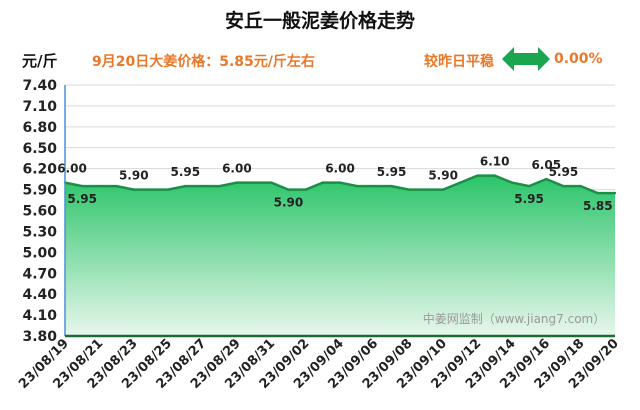  I want to click on y-tick-label: 5.90, so click(39, 191).